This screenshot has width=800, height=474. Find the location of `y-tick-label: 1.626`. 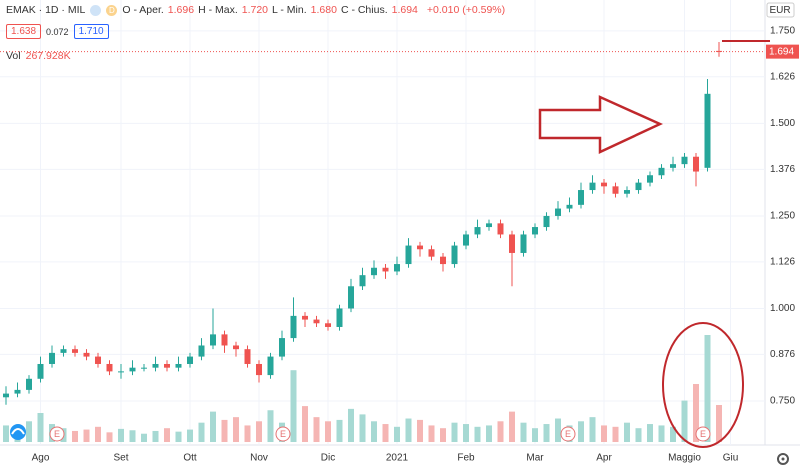

y-tick-label: 1.626 is located at coordinates (782, 76).